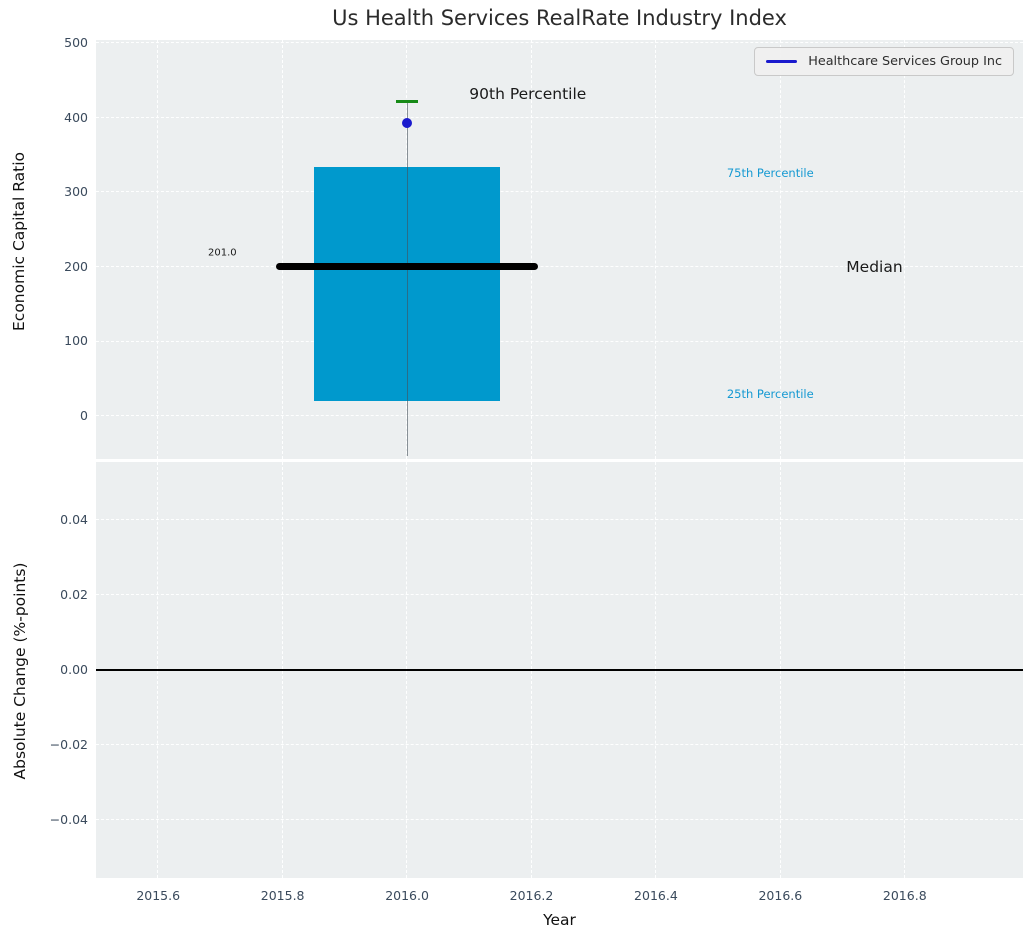  What do you see at coordinates (76, 266) in the screenshot?
I see `y-tick-label: 200` at bounding box center [76, 266].